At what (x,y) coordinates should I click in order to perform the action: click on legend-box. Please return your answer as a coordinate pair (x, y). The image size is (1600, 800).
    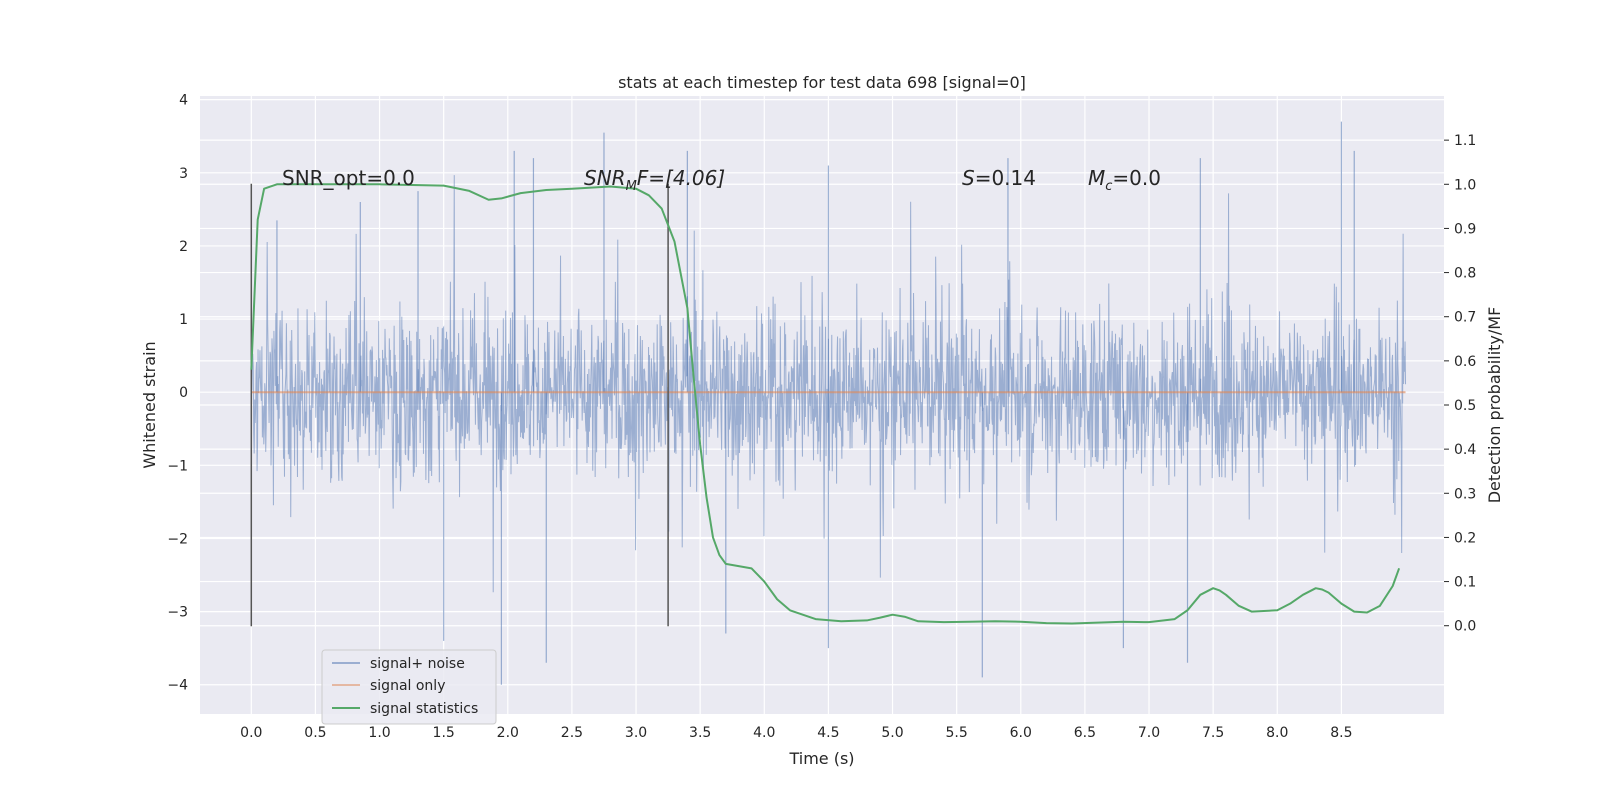
    Looking at the image, I should click on (409, 687).